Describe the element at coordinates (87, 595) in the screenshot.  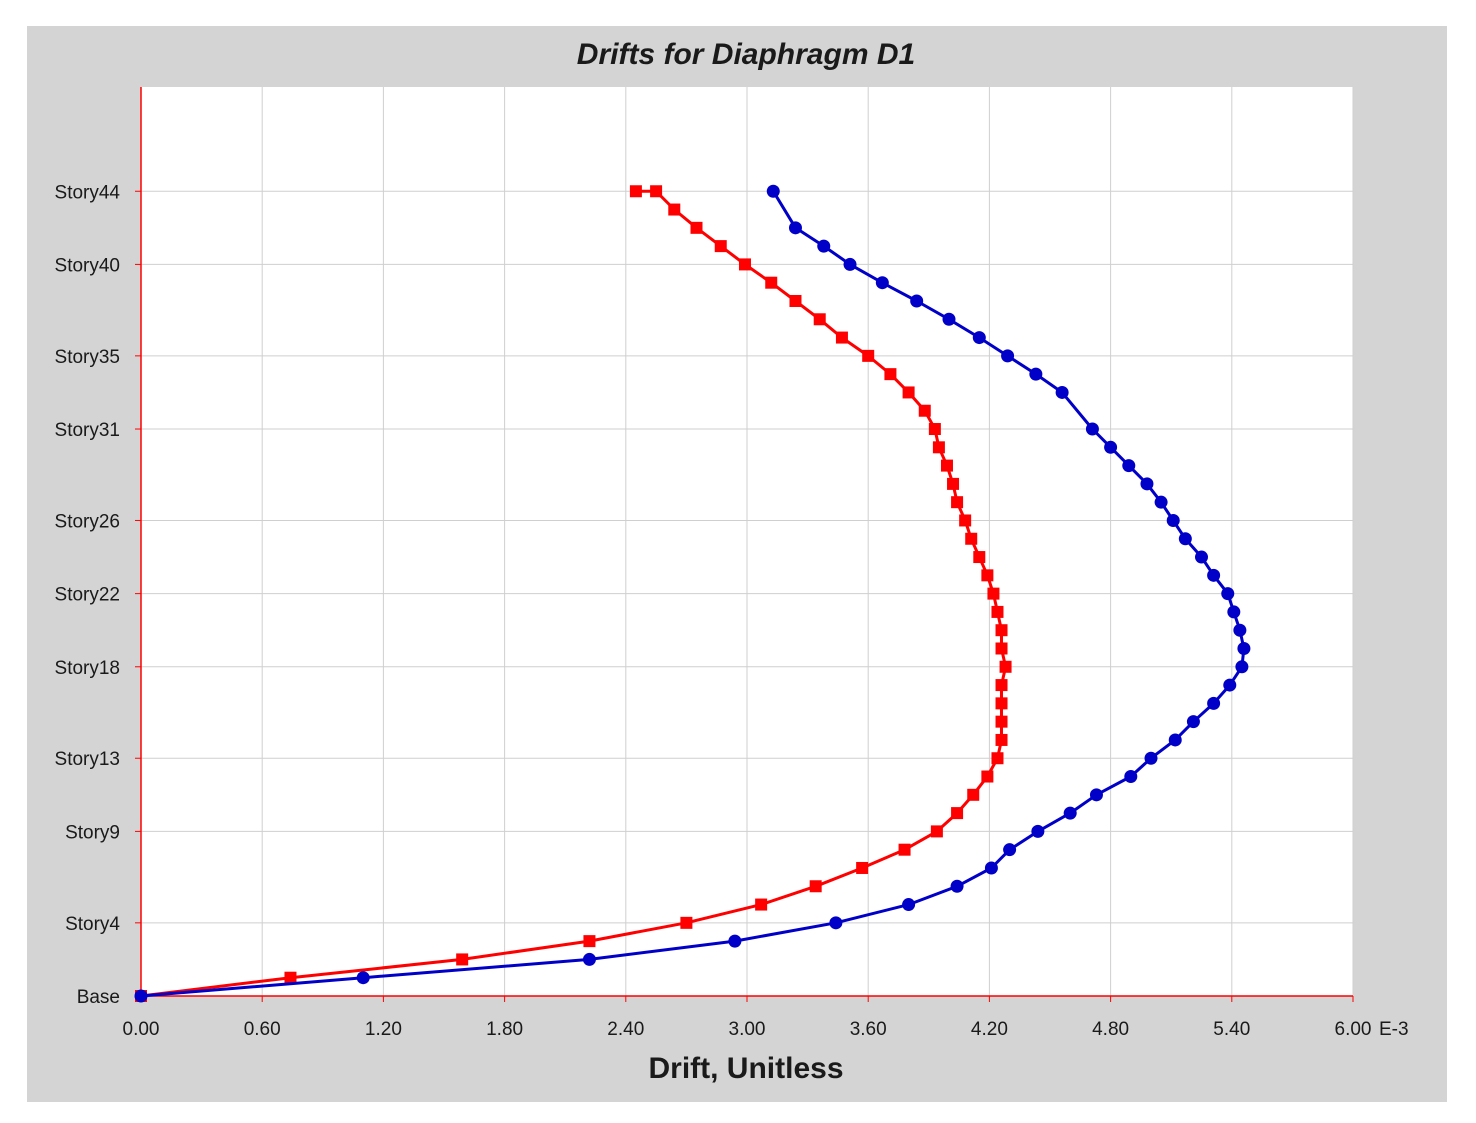
I see `y-tick-label: Story22` at that location.